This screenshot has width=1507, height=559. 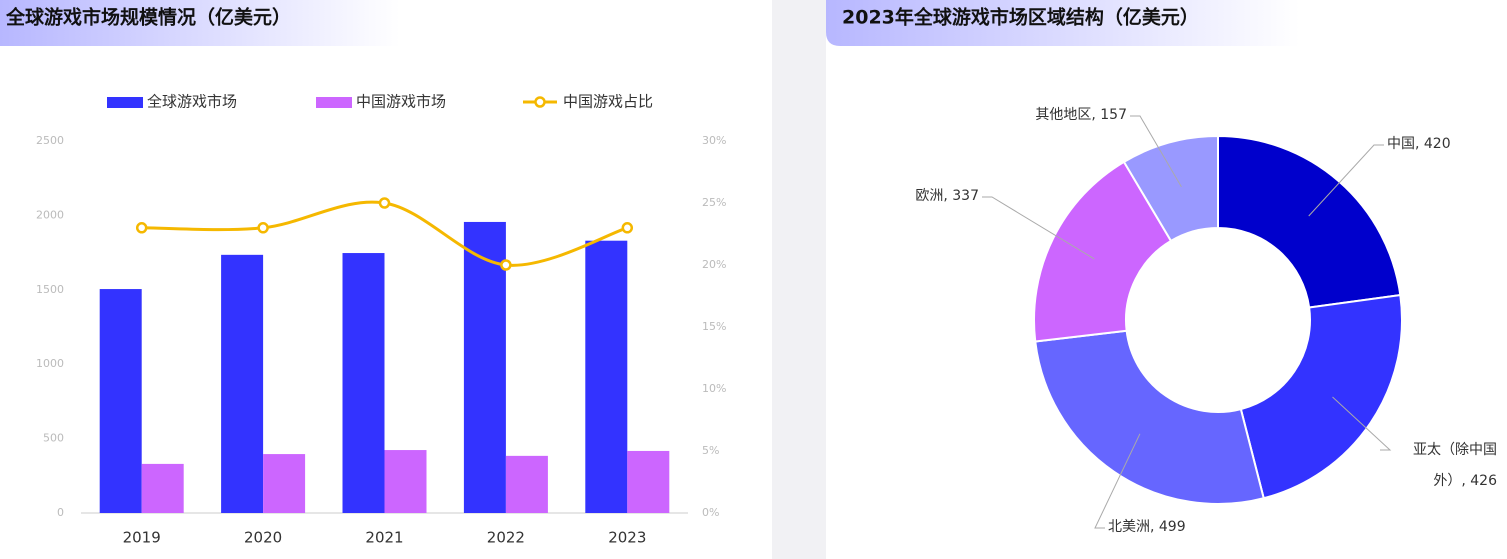 I want to click on data-label: 其他地区, 157, so click(x=1081, y=115).